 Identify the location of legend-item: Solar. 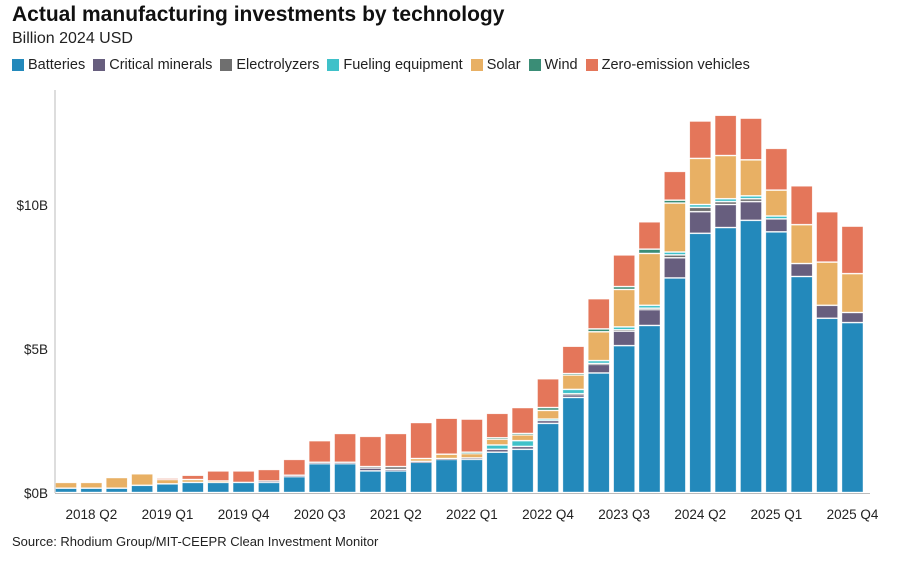
(495, 65).